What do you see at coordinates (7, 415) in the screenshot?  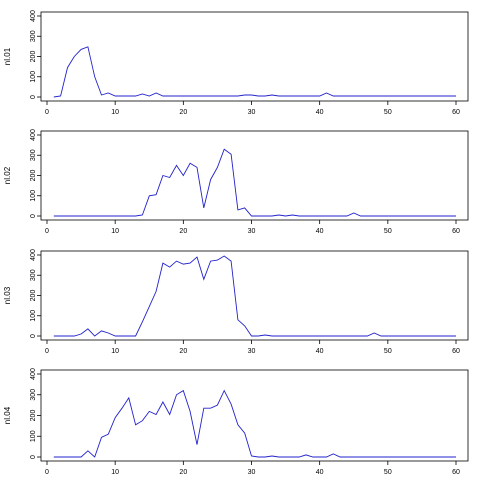 I see `y-axis-label: nl.04` at bounding box center [7, 415].